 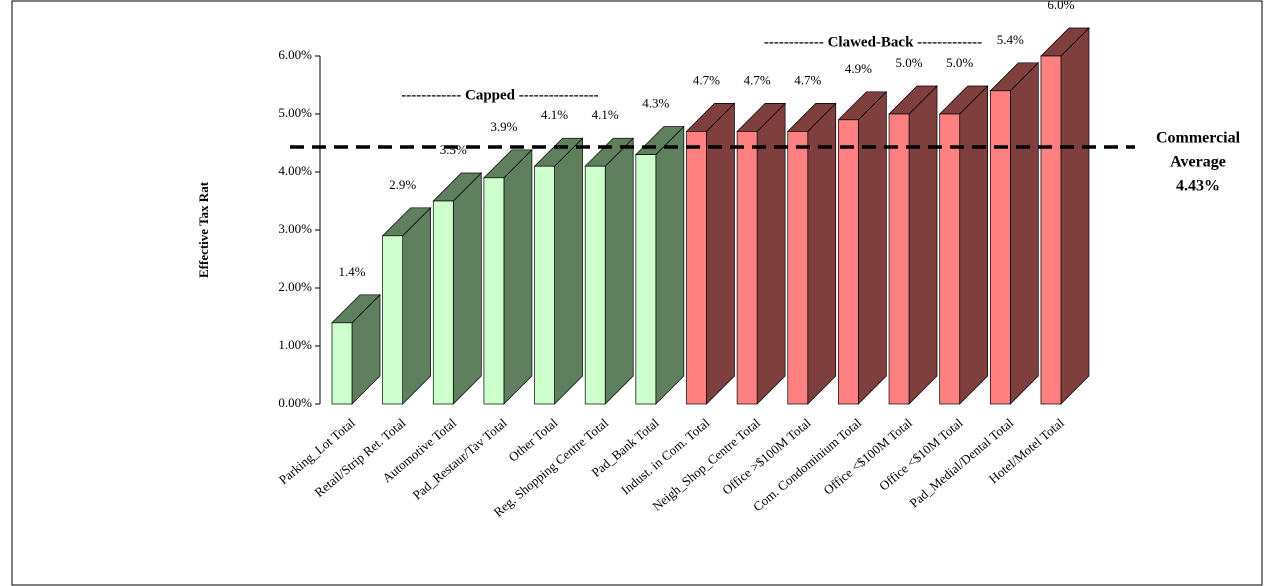 What do you see at coordinates (1198, 186) in the screenshot?
I see `reference-label: 4.43%` at bounding box center [1198, 186].